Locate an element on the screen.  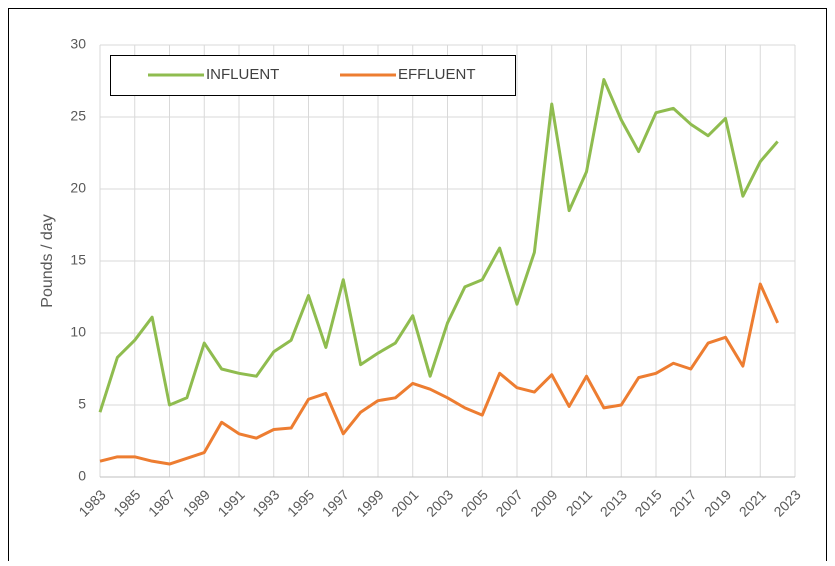
y-tick-label: 15 is located at coordinates (78, 260).